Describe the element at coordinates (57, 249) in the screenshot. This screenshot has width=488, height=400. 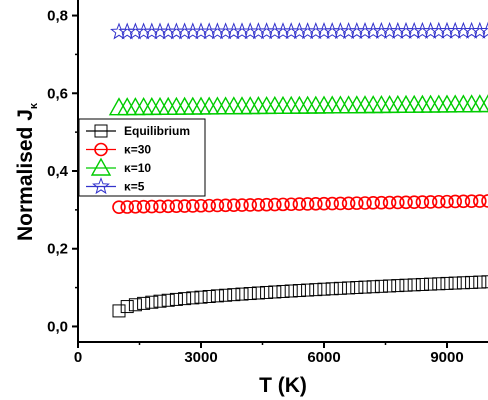
I see `y-tick-label: 0,2` at that location.